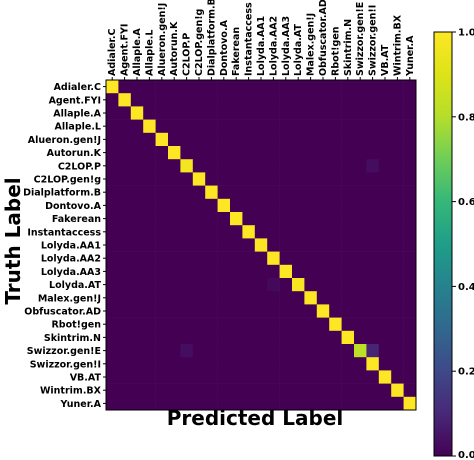  What do you see at coordinates (199, 42) in the screenshot?
I see `x-tick-label: C2LOP.gen!g` at bounding box center [199, 42].